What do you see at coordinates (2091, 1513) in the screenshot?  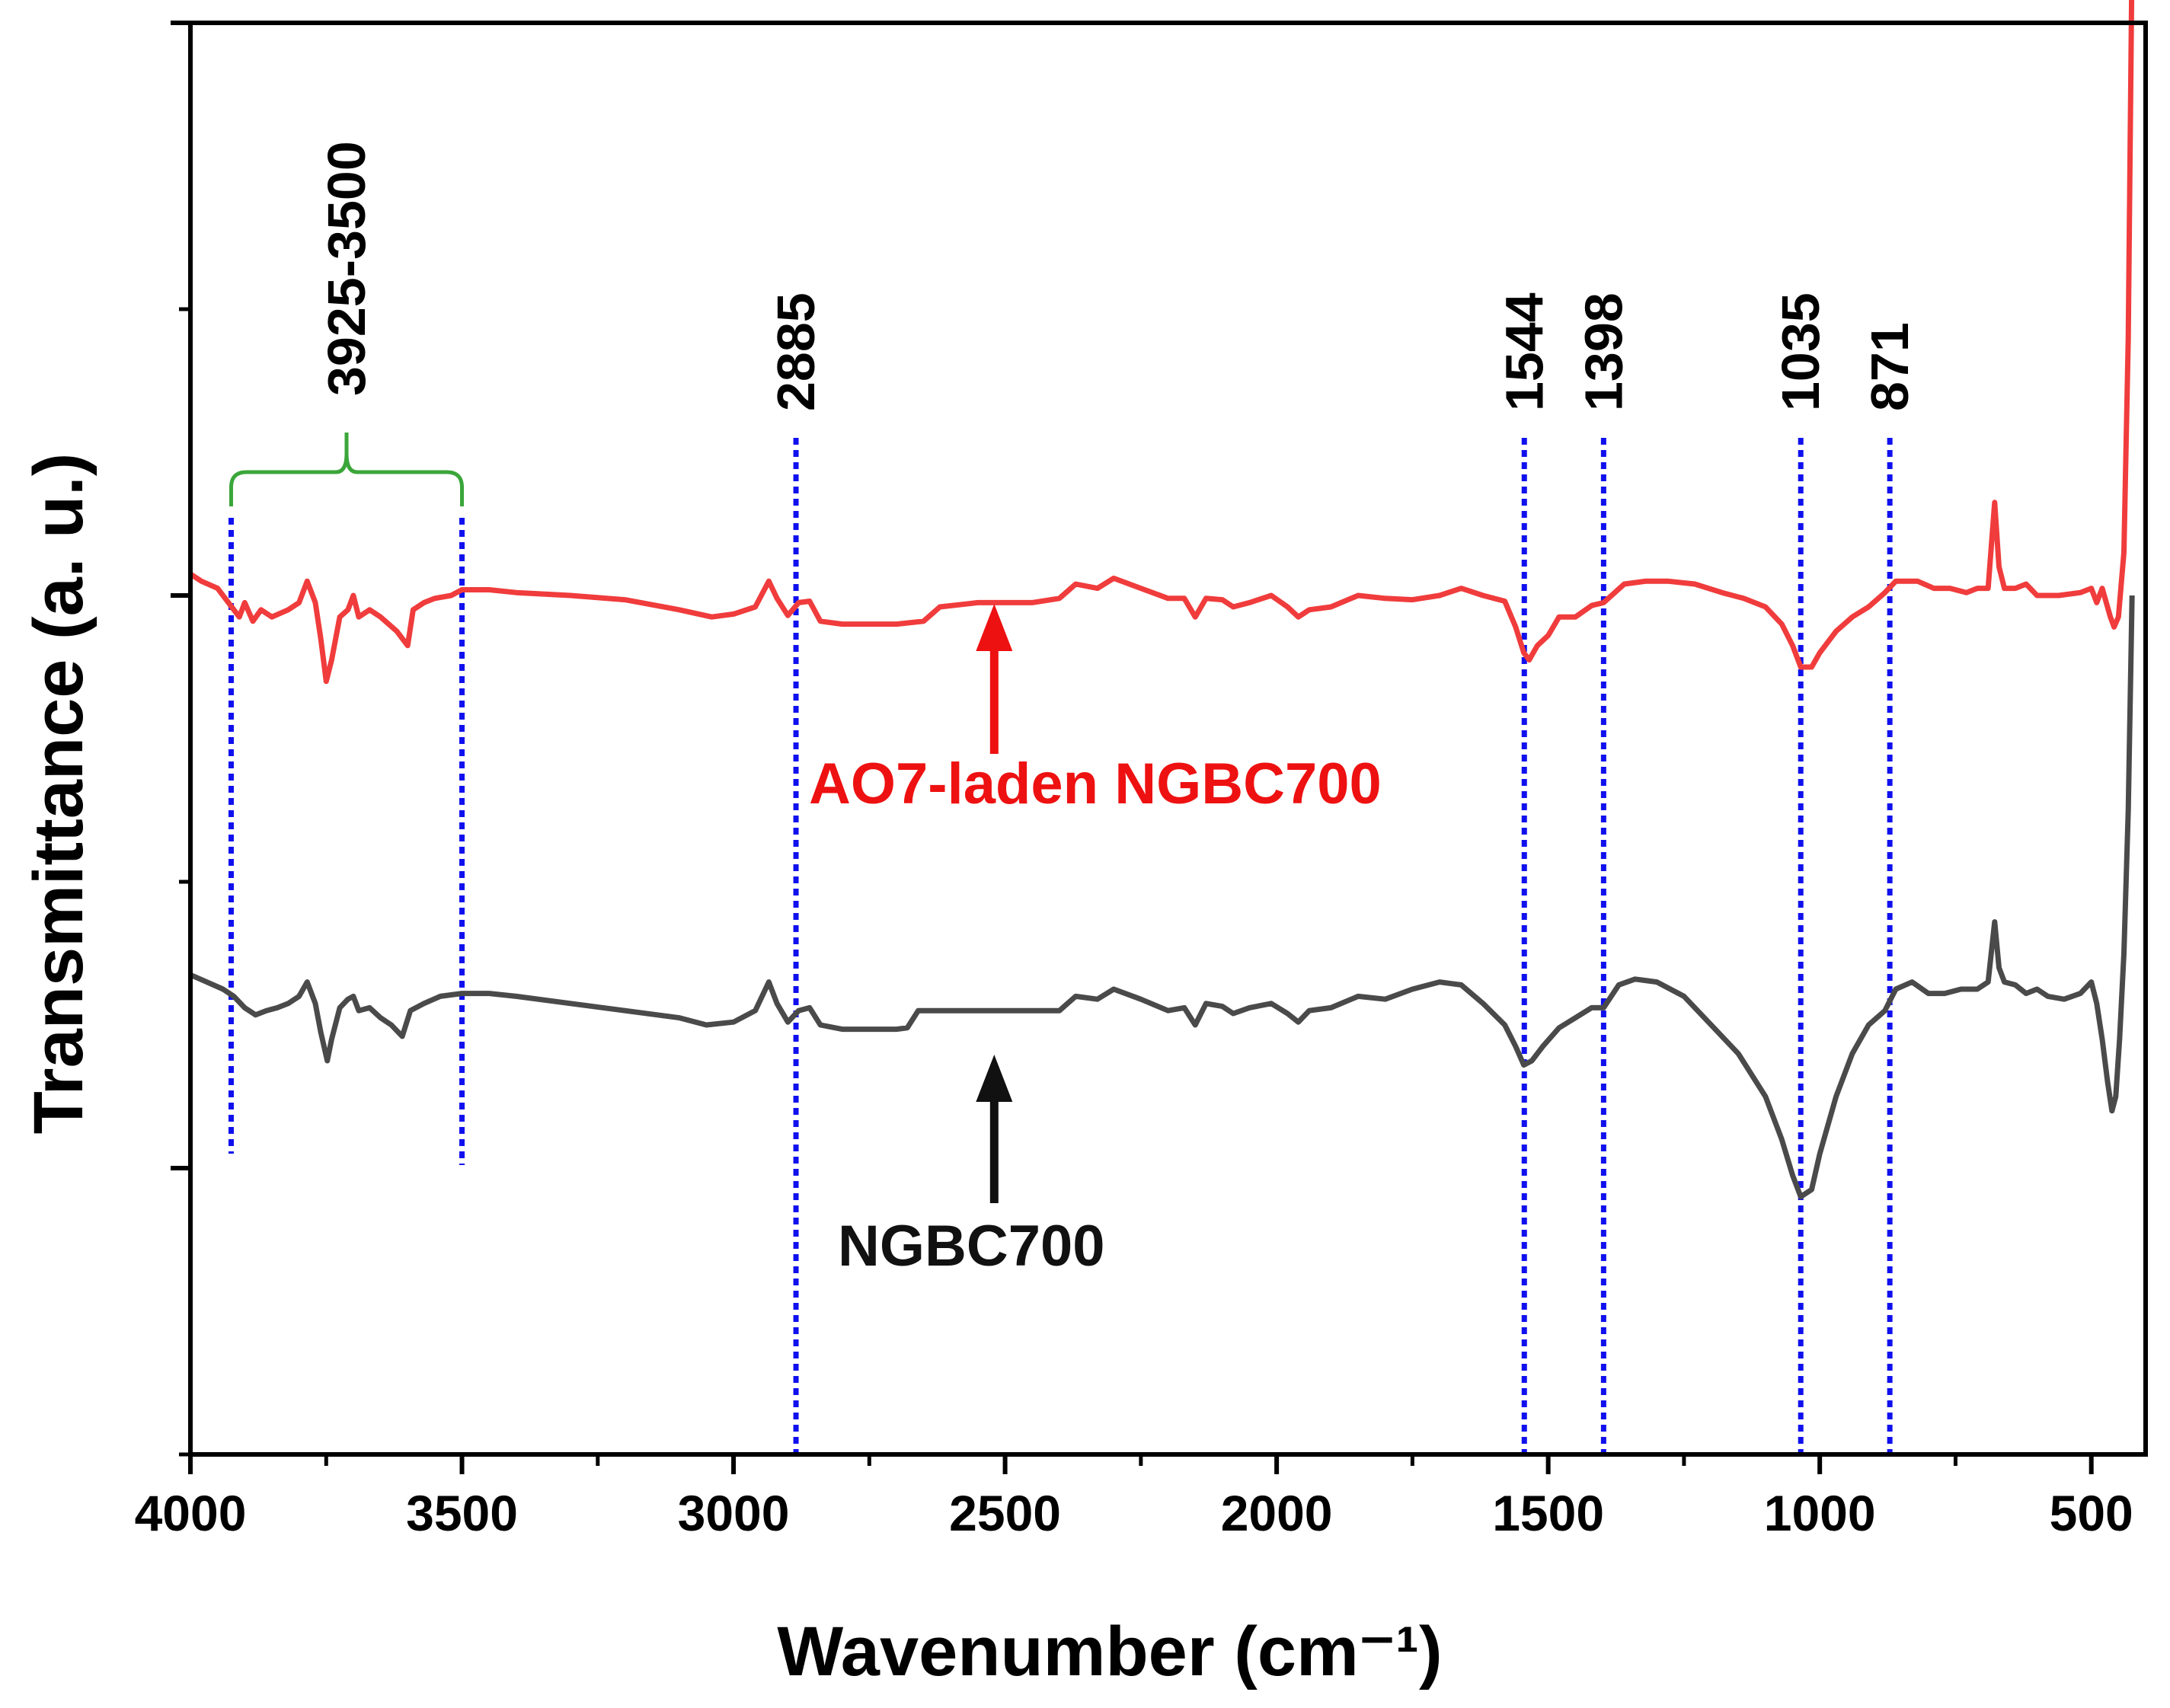 I see `x-tick-label: 500` at bounding box center [2091, 1513].